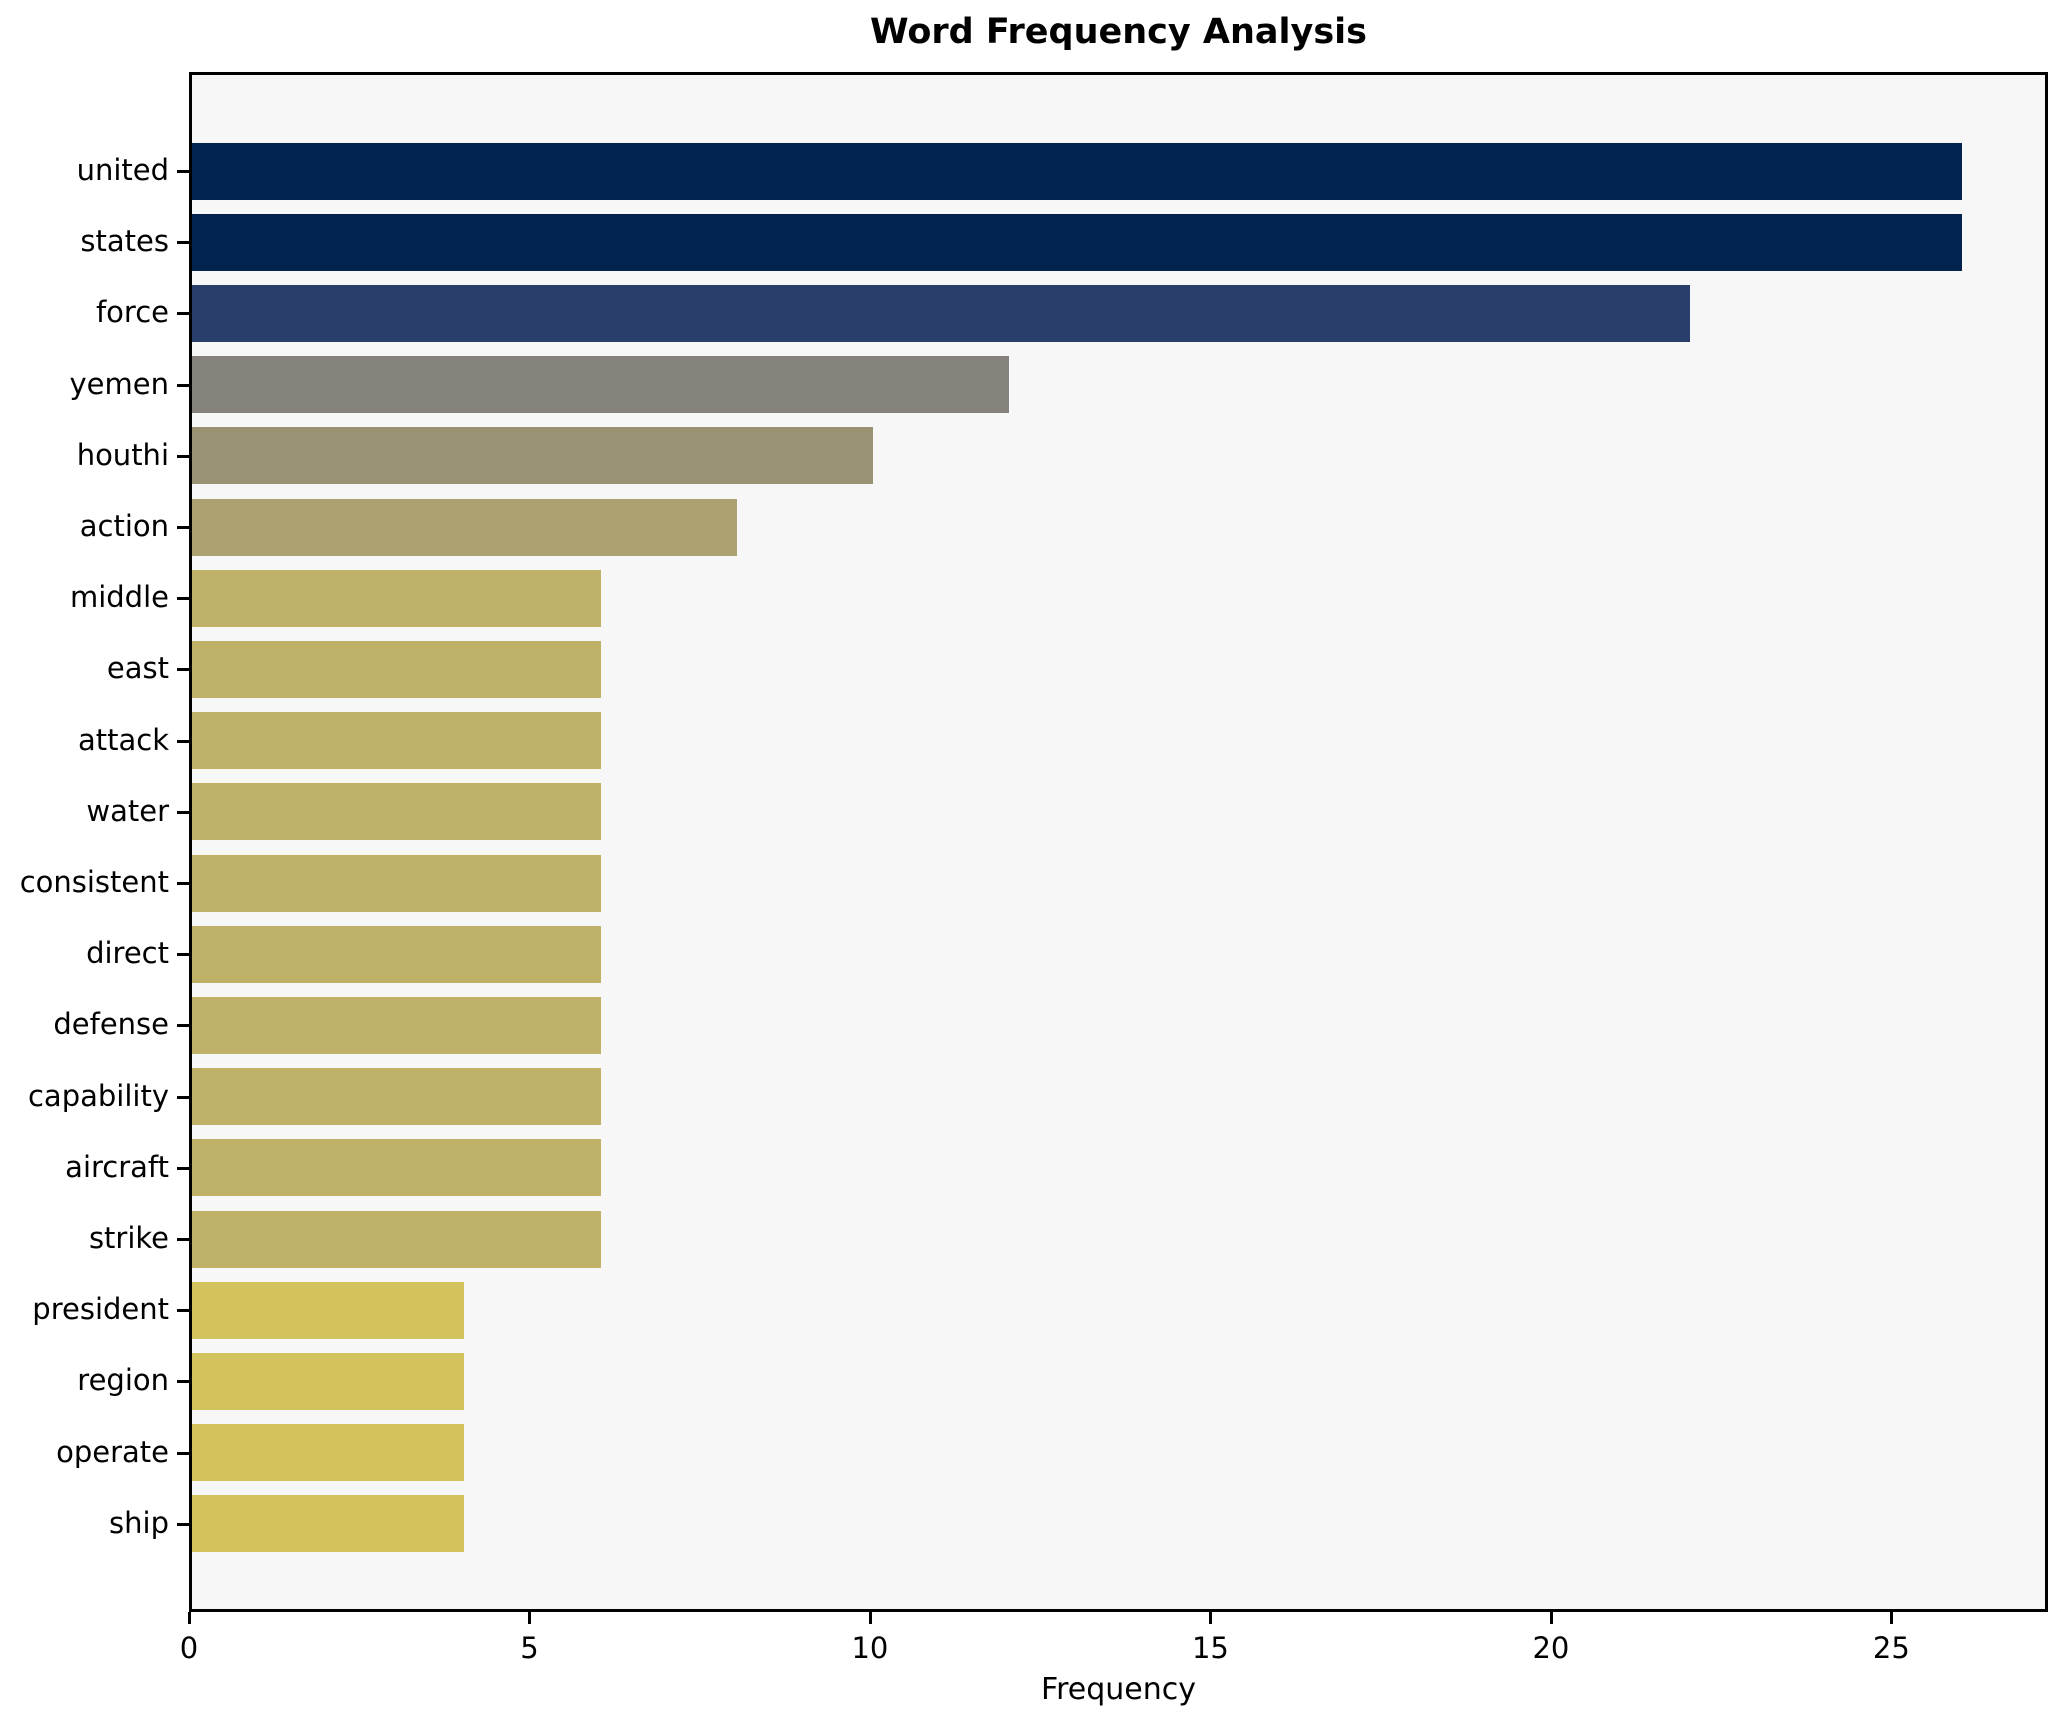 This screenshot has height=1722, width=2069. What do you see at coordinates (532, 456) in the screenshot?
I see `bar-houthi` at bounding box center [532, 456].